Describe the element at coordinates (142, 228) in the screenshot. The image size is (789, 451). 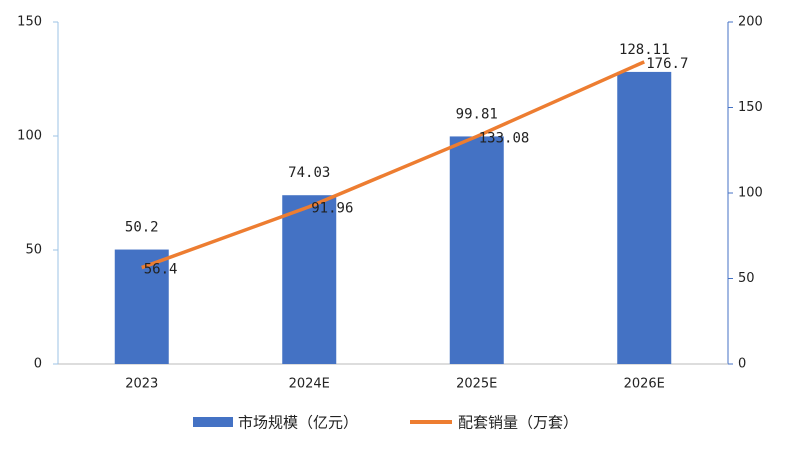
I see `bar-label: 50.2` at that location.